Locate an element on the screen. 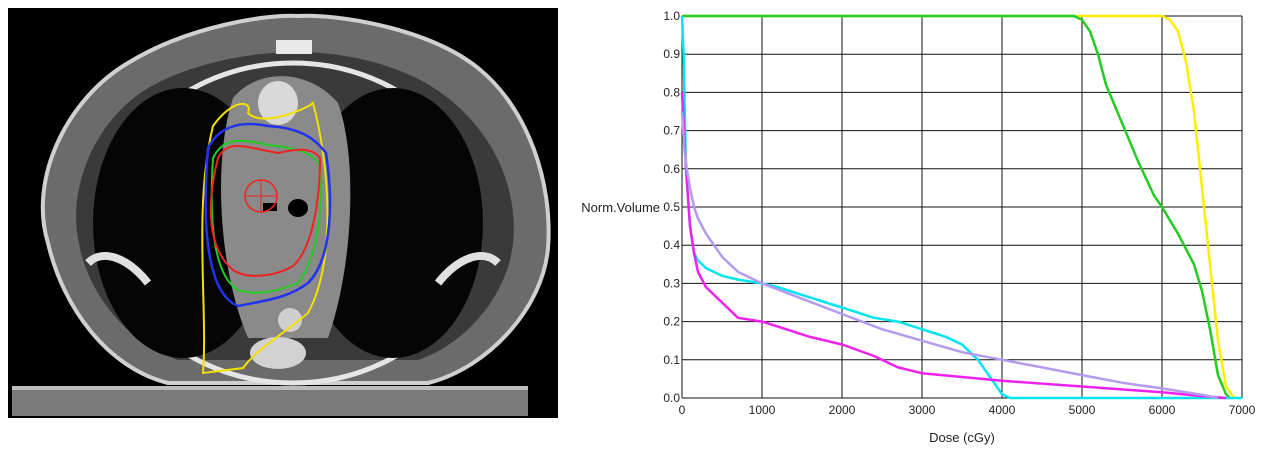 The height and width of the screenshot is (451, 1270). y-tick-label: 0.3 is located at coordinates (671, 283).